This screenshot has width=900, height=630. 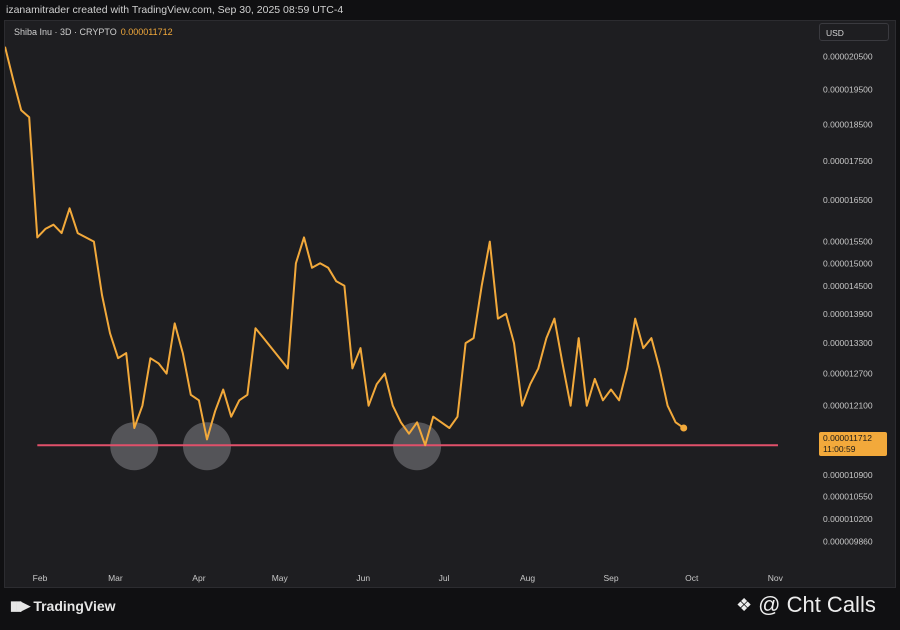 What do you see at coordinates (692, 578) in the screenshot?
I see `x-tick-label: Oct` at bounding box center [692, 578].